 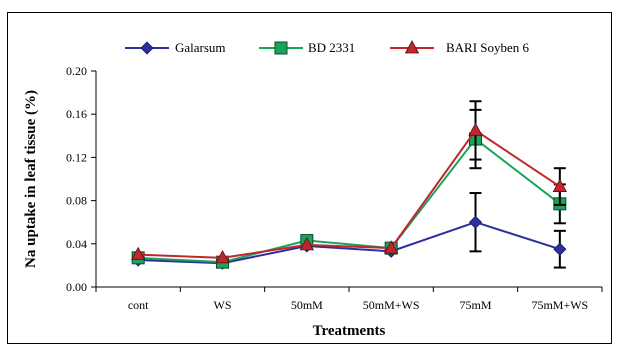 What do you see at coordinates (200, 47) in the screenshot?
I see `legend-label: Galarsum` at bounding box center [200, 47].